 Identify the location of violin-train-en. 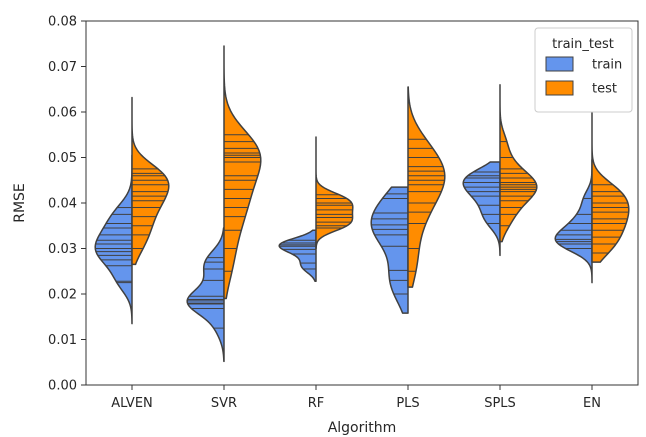
(573, 221).